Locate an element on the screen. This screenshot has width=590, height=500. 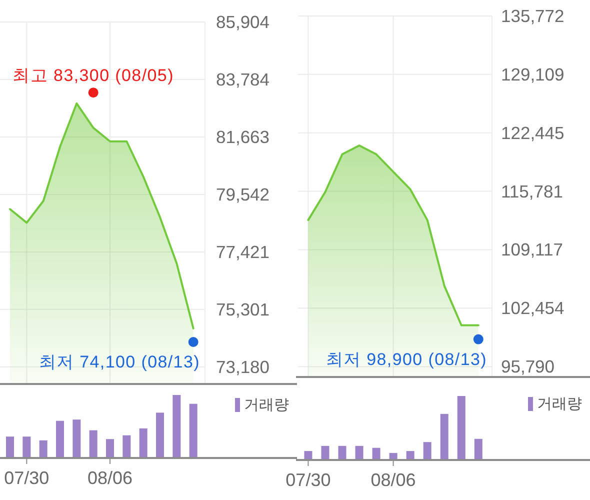
y-tick-label: 75,301 is located at coordinates (243, 309).